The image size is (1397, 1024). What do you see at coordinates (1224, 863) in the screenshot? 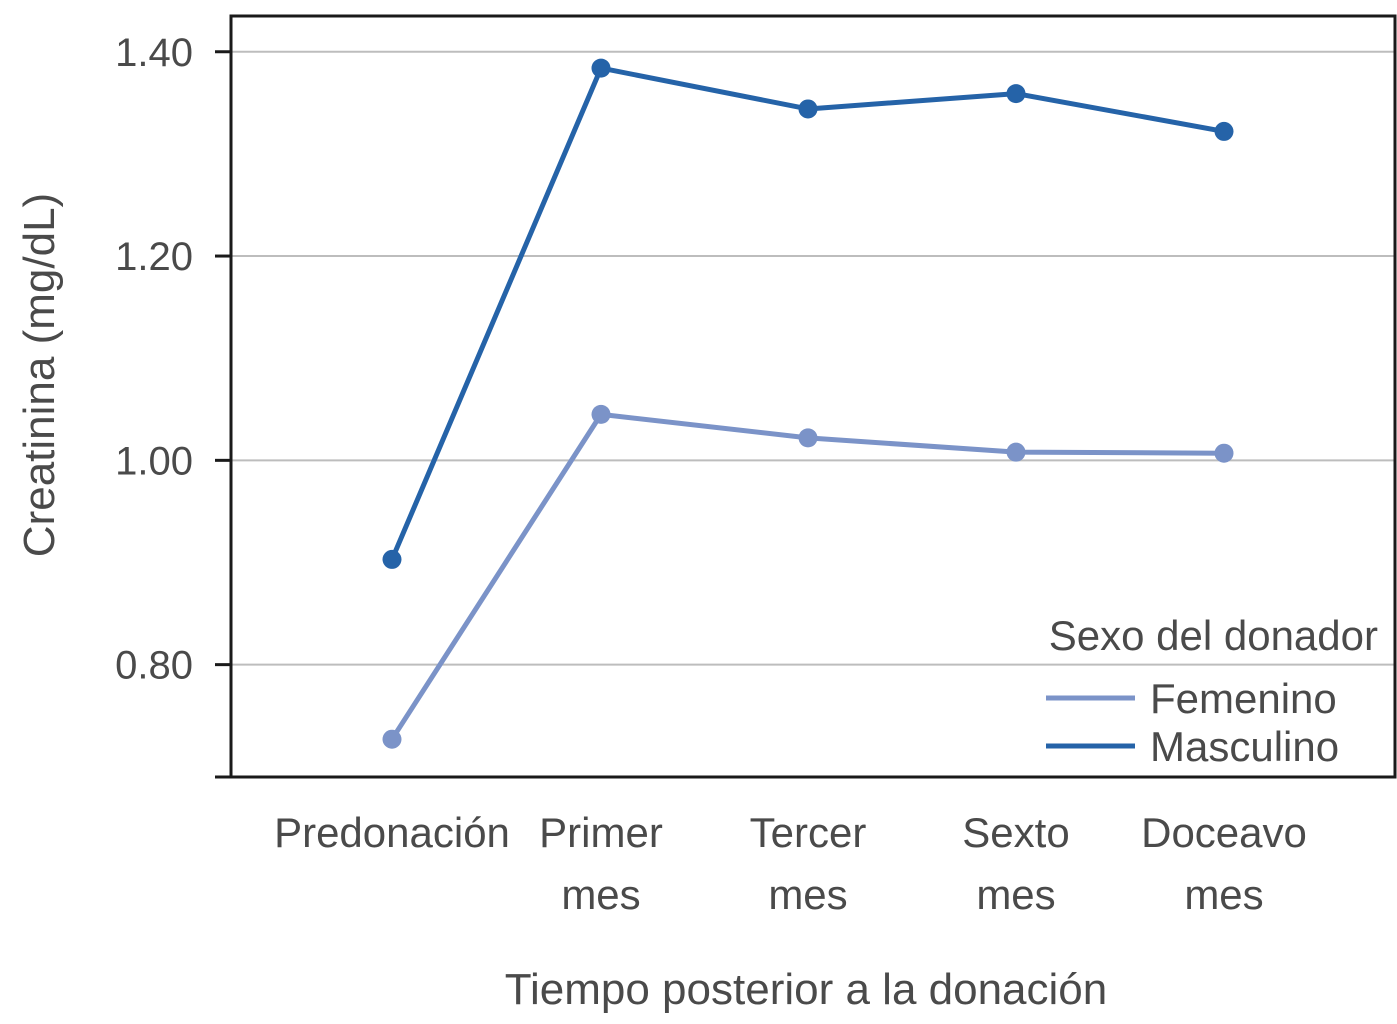
I see `x-tick-label: Doceavo mes` at bounding box center [1224, 863].